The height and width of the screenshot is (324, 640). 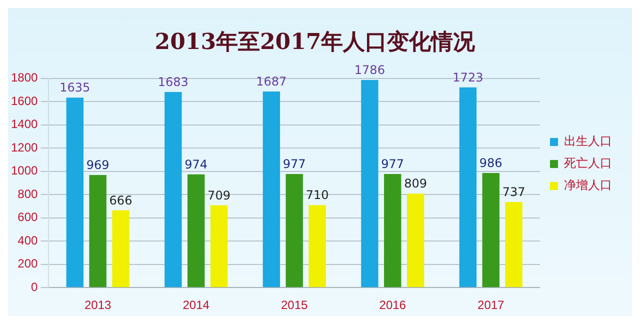 What do you see at coordinates (491, 305) in the screenshot?
I see `x-tick-label: 2017` at bounding box center [491, 305].